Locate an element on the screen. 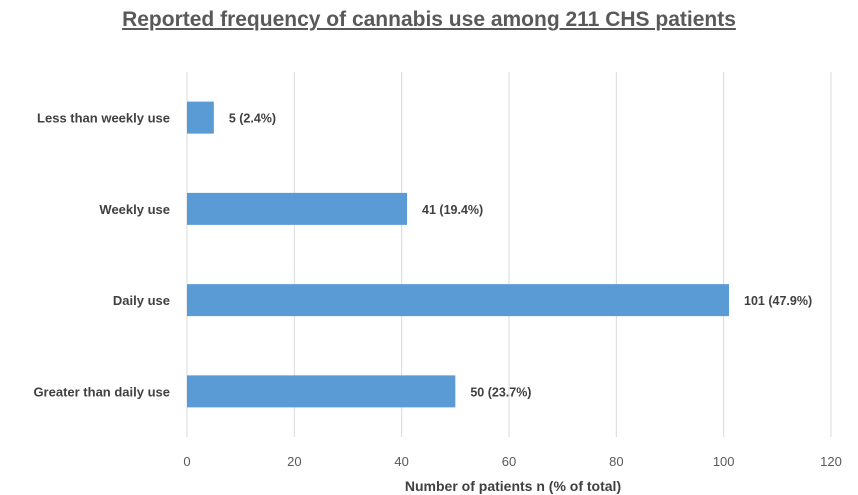  category-label-2: Daily use is located at coordinates (141, 300).